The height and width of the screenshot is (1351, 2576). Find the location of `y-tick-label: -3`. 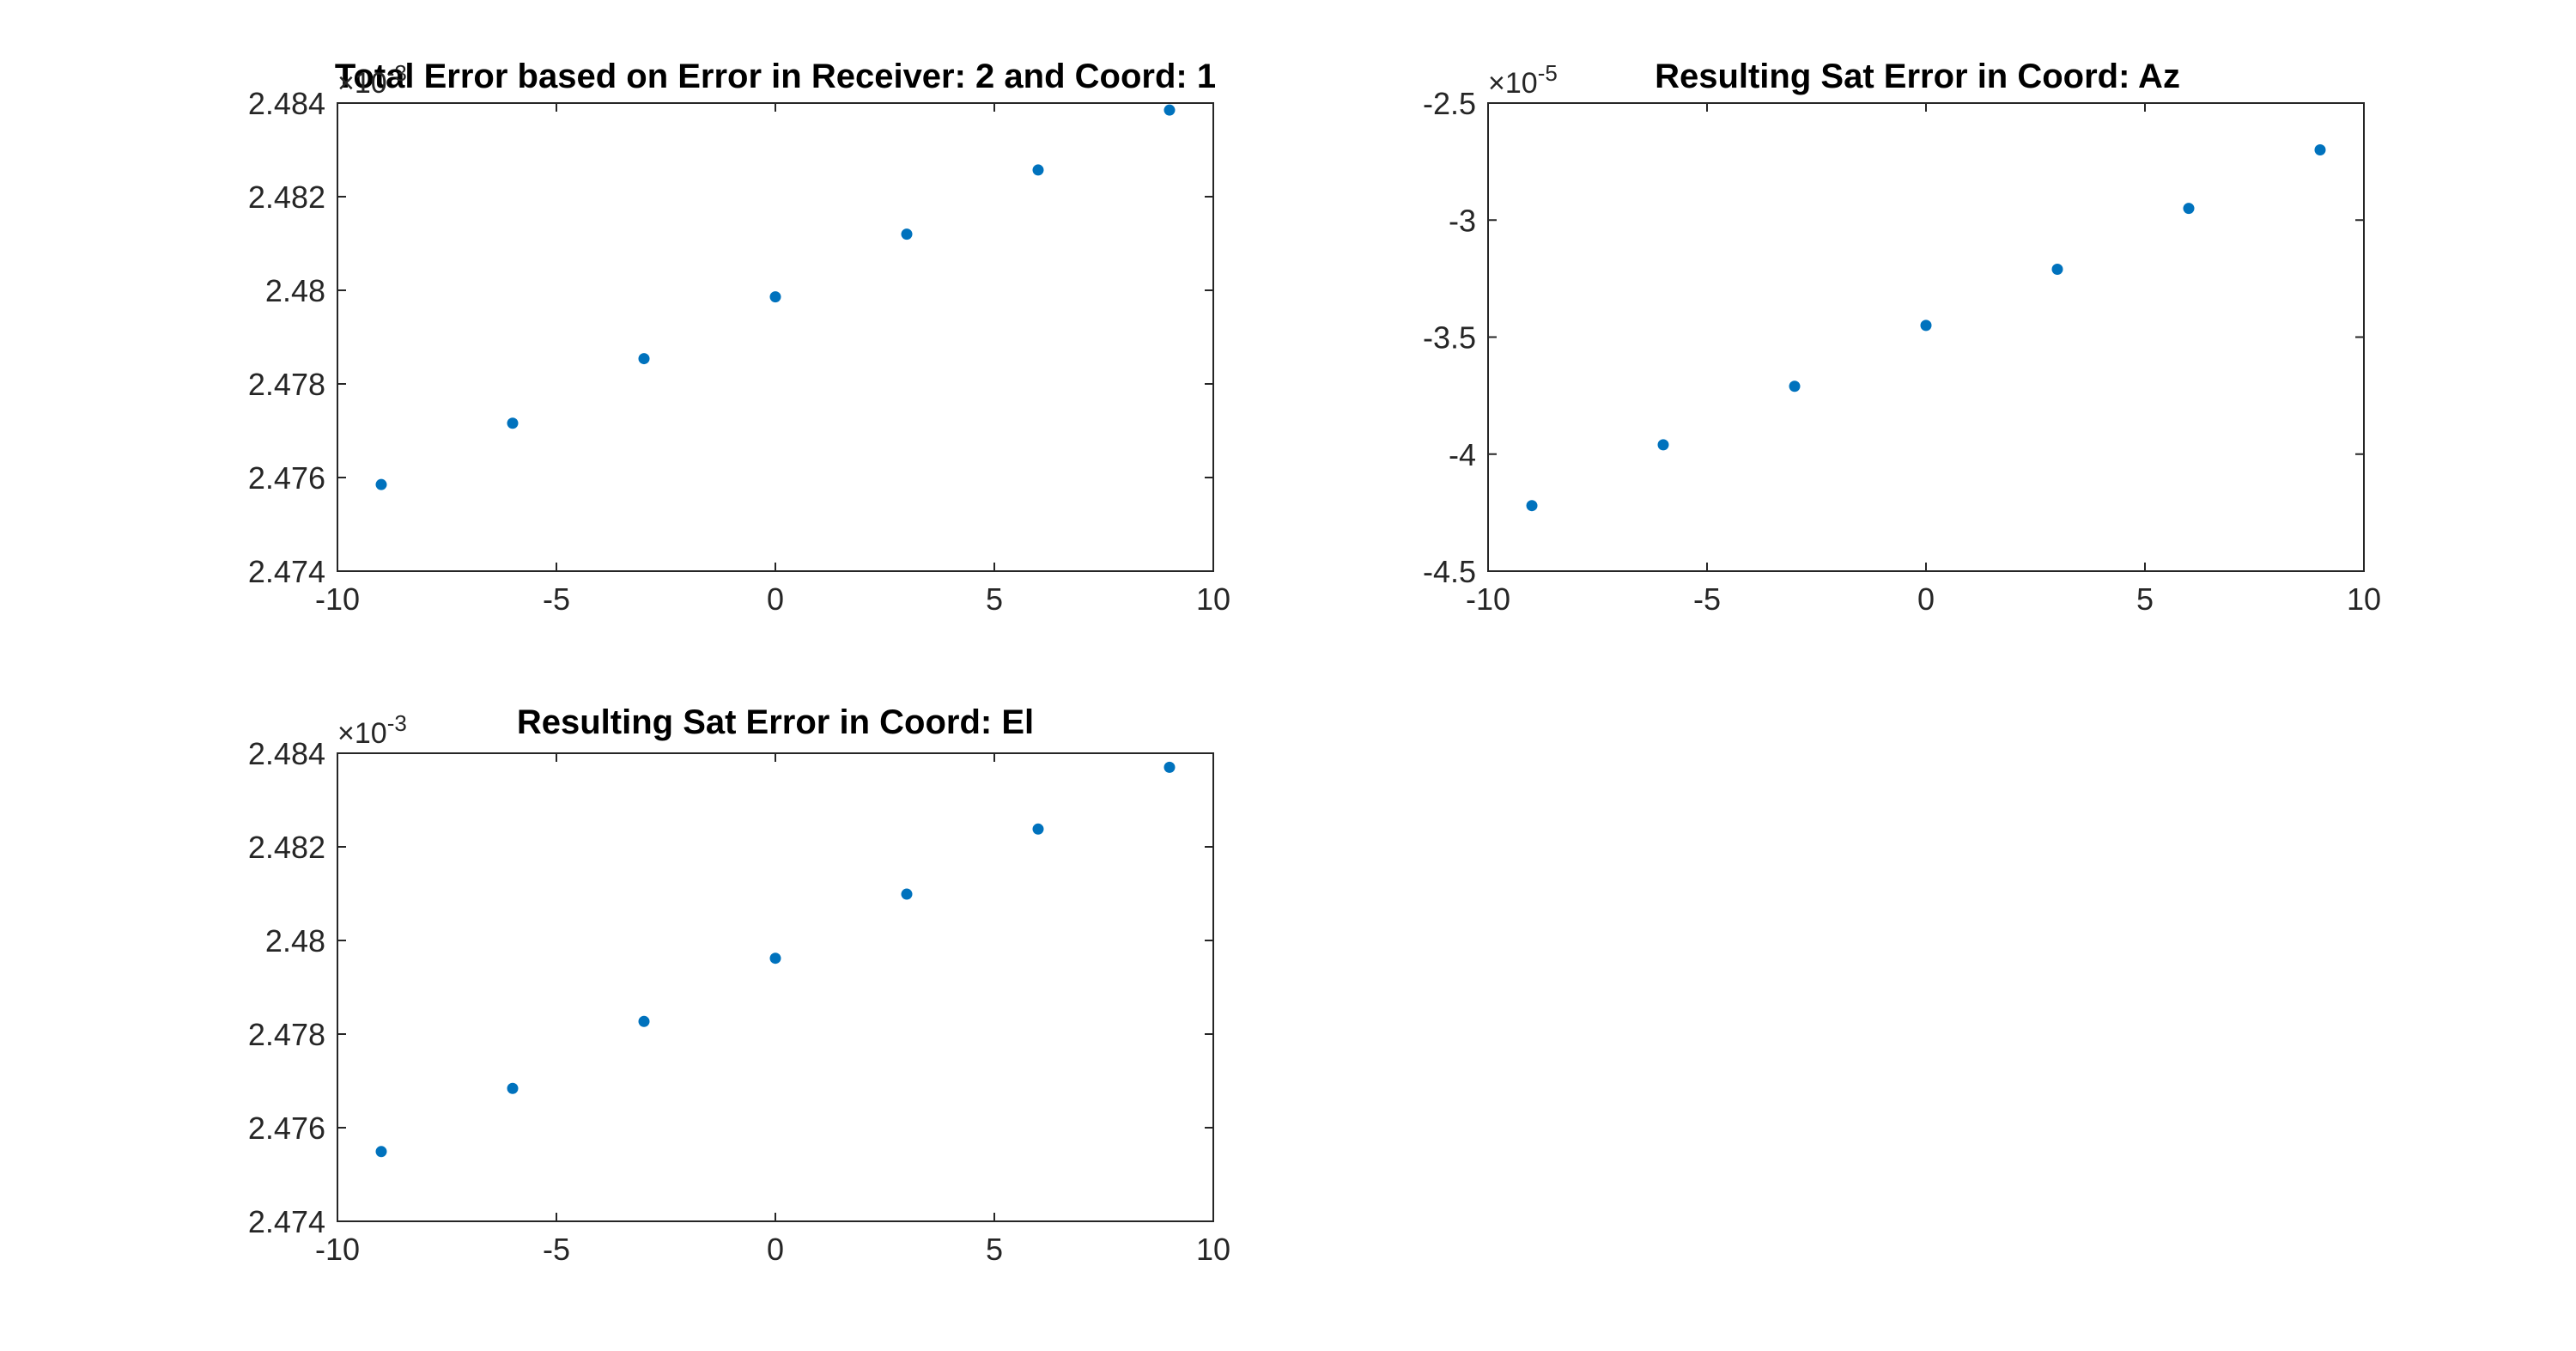

y-tick-label: -3 is located at coordinates (1462, 220).